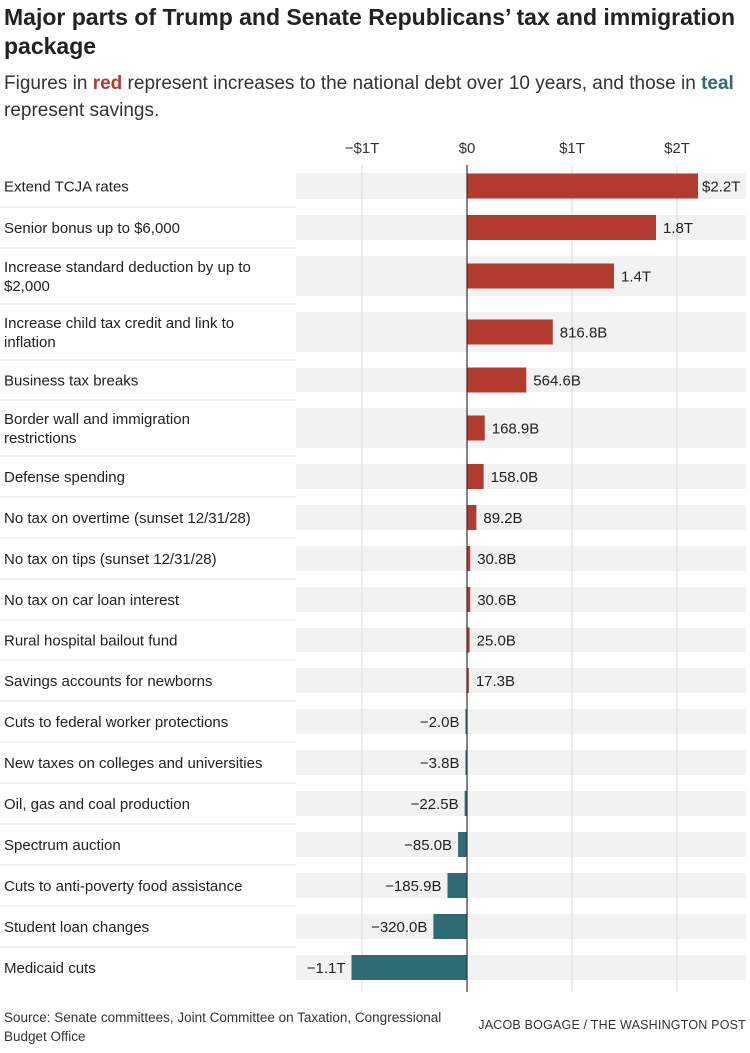  I want to click on value-label: $2.2T, so click(721, 187).